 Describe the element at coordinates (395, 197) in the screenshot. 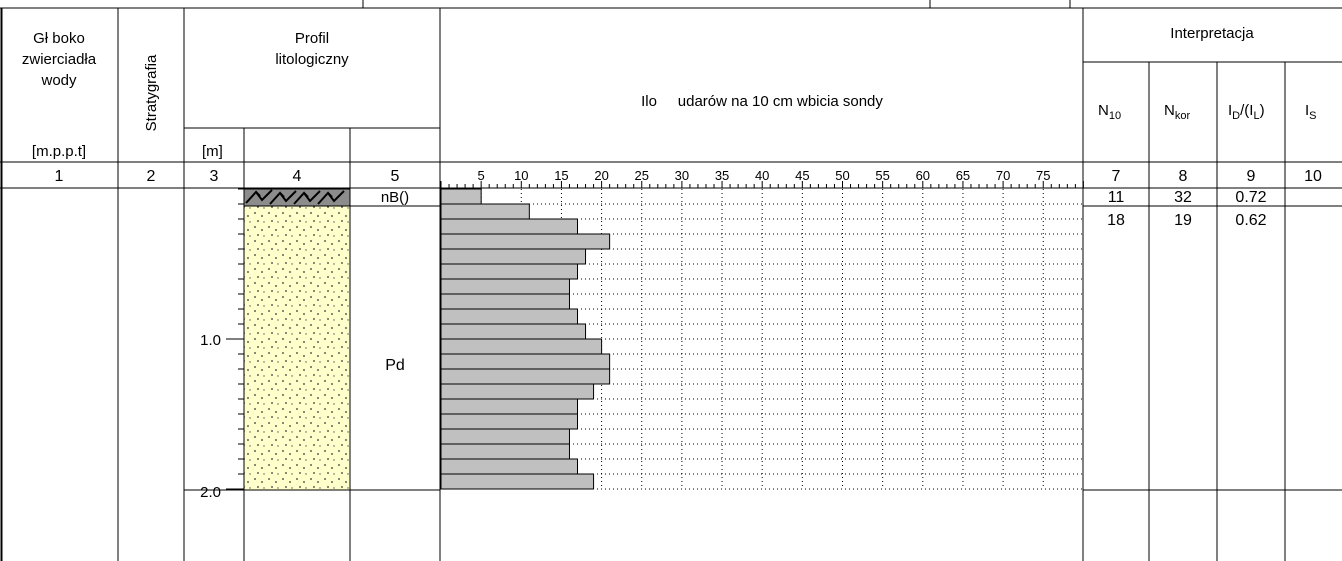

I see `layer-code: nB()` at that location.